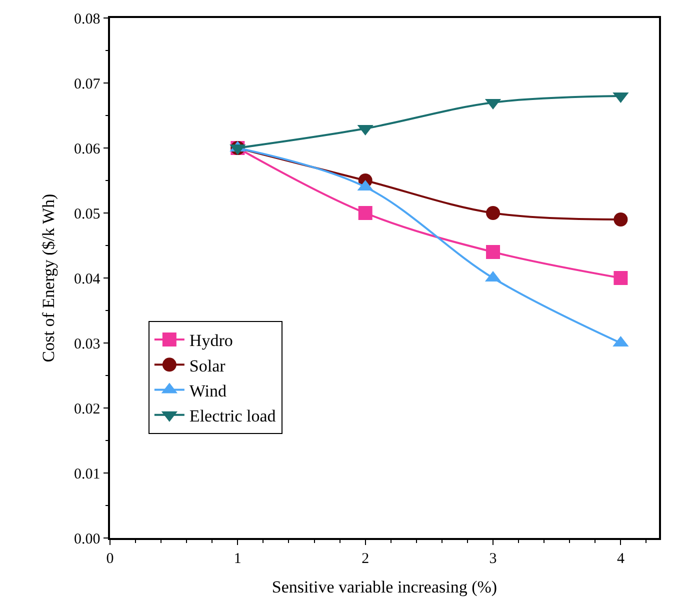  Describe the element at coordinates (87, 279) in the screenshot. I see `y-tick-label: 0.04` at that location.